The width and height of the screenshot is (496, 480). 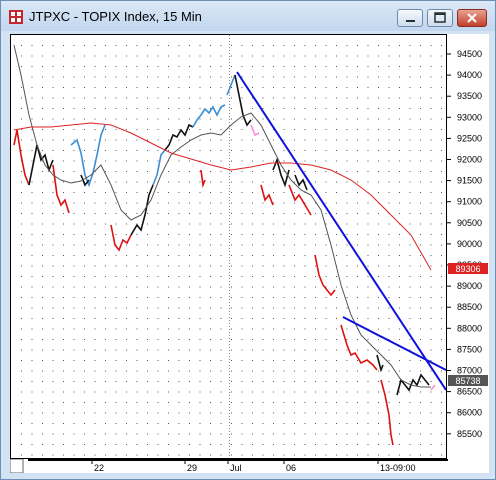 I want to click on y-tick-label: 91500, so click(x=469, y=181).